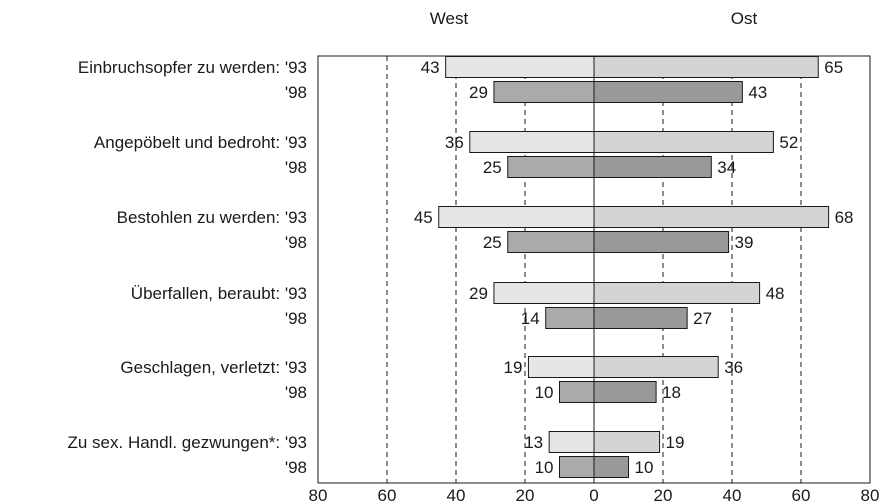  I want to click on data-label-west: 36, so click(454, 142).